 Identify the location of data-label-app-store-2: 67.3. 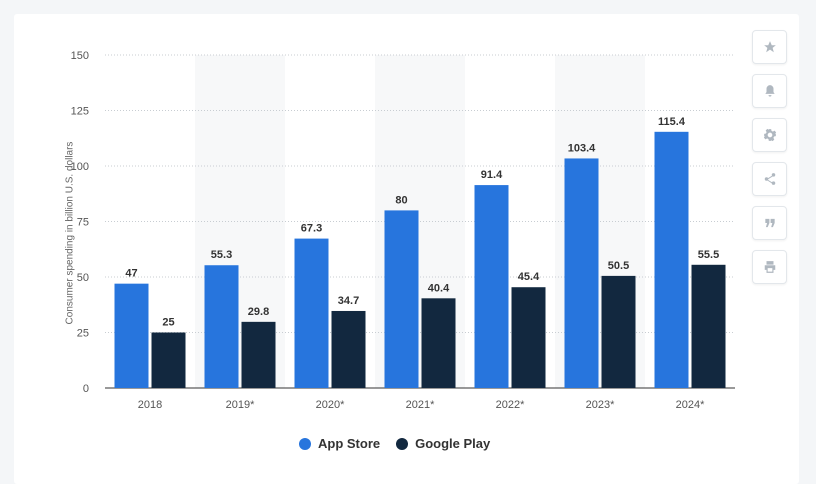
(311, 229).